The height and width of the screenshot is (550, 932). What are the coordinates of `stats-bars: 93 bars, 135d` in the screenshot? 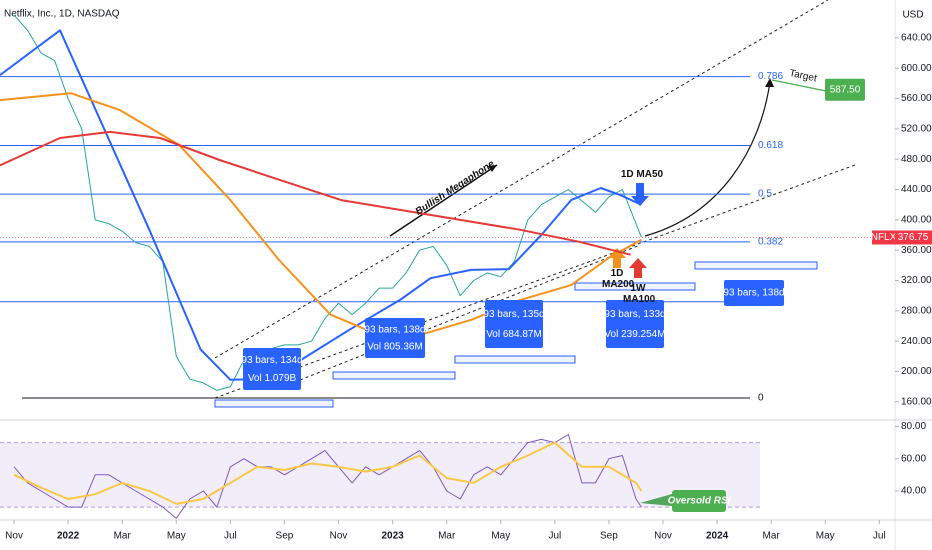 It's located at (513, 314).